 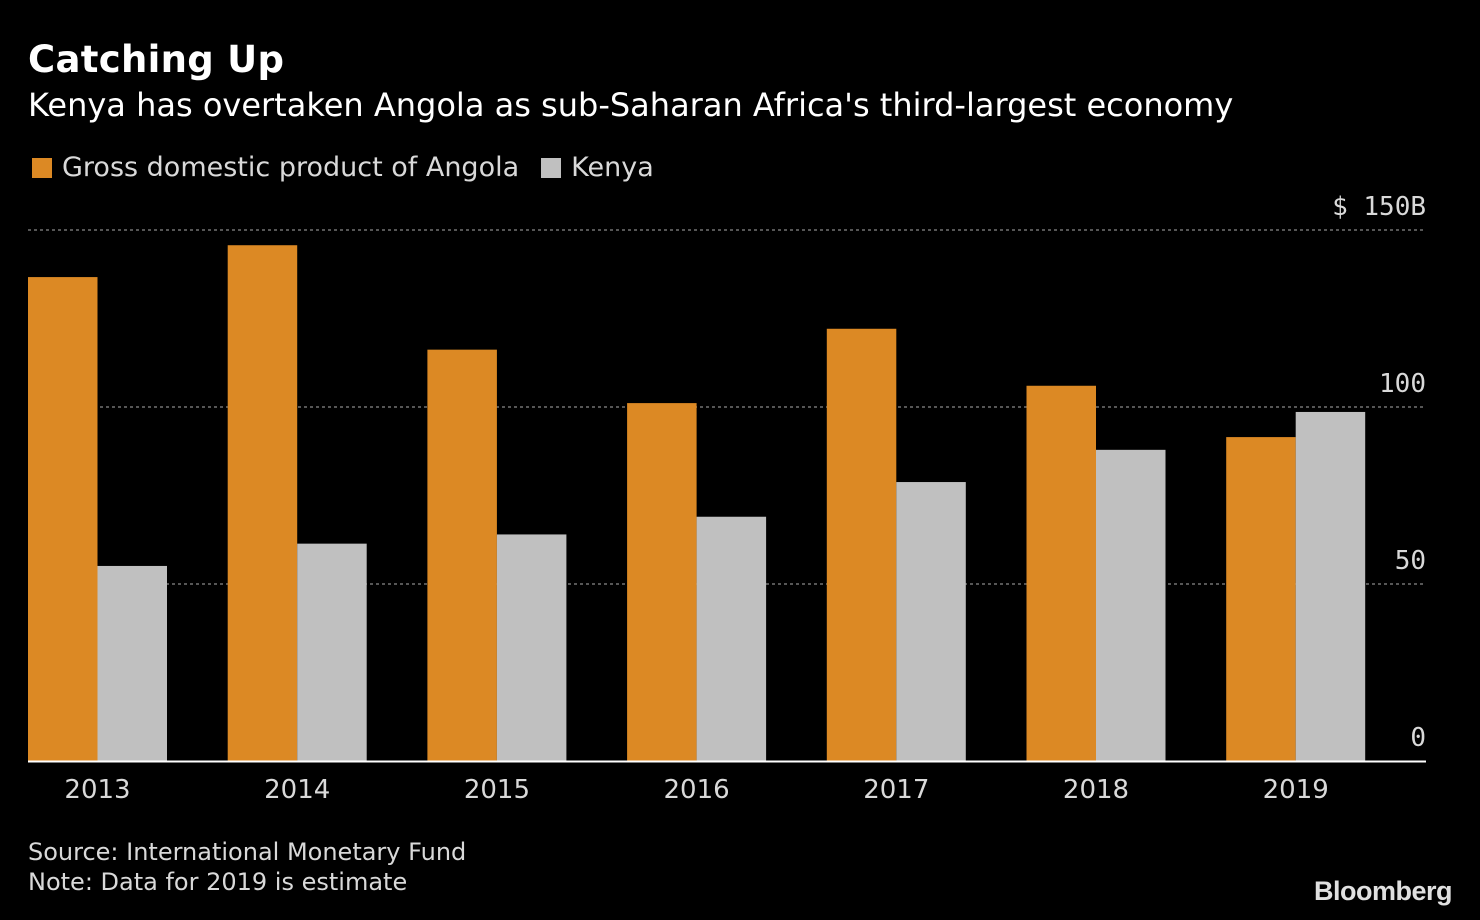 What do you see at coordinates (247, 852) in the screenshot?
I see `source-note: Source: International Monetary Fund` at bounding box center [247, 852].